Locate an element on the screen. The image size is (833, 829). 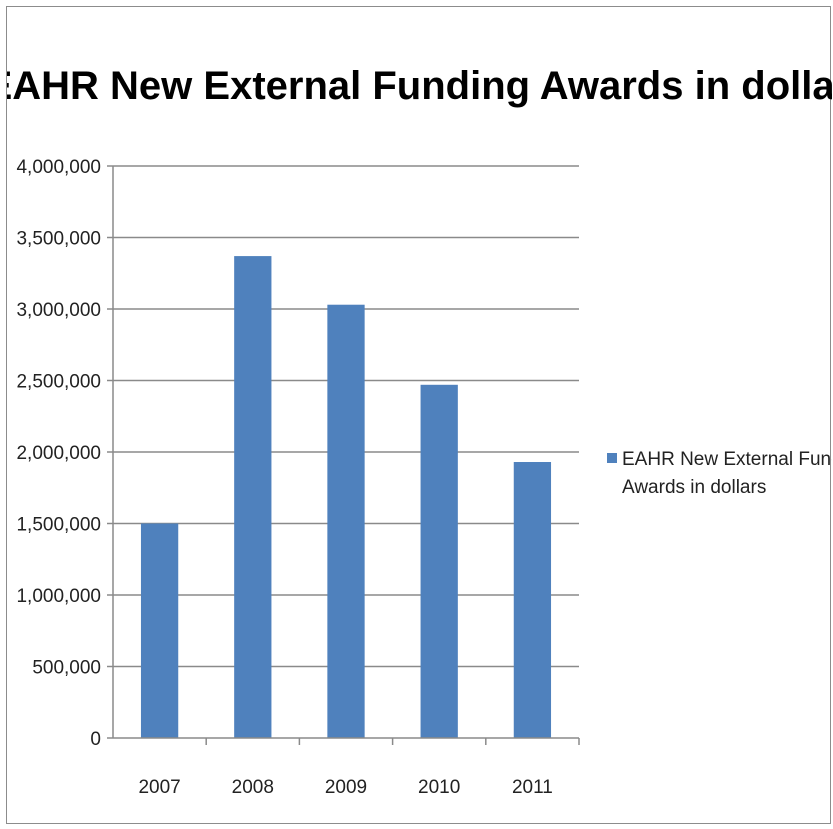
x-tick-label: 2011 is located at coordinates (532, 787).